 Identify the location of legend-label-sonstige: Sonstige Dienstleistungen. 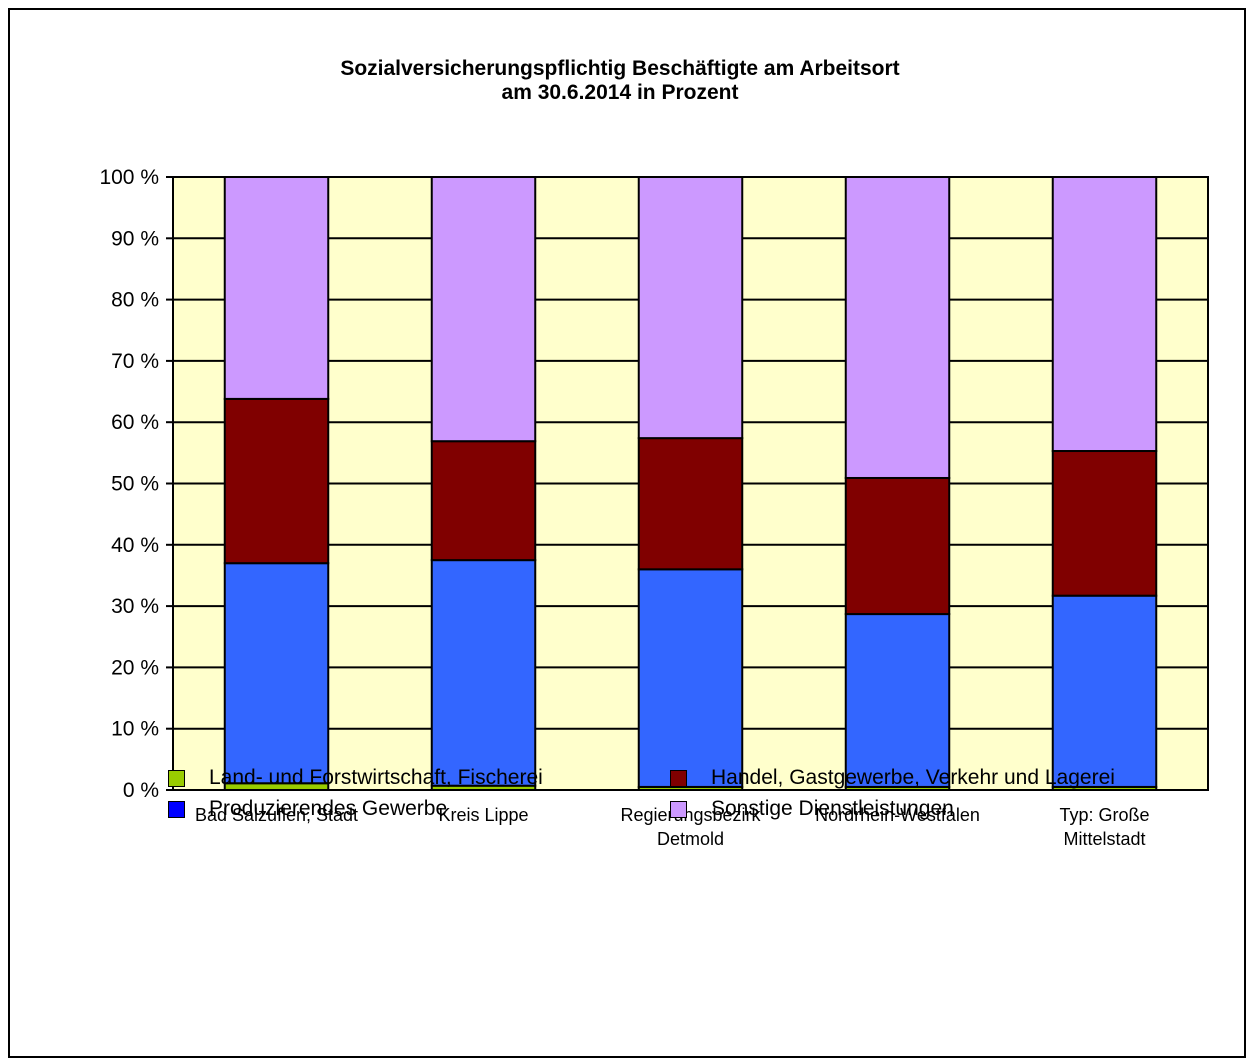
(832, 808).